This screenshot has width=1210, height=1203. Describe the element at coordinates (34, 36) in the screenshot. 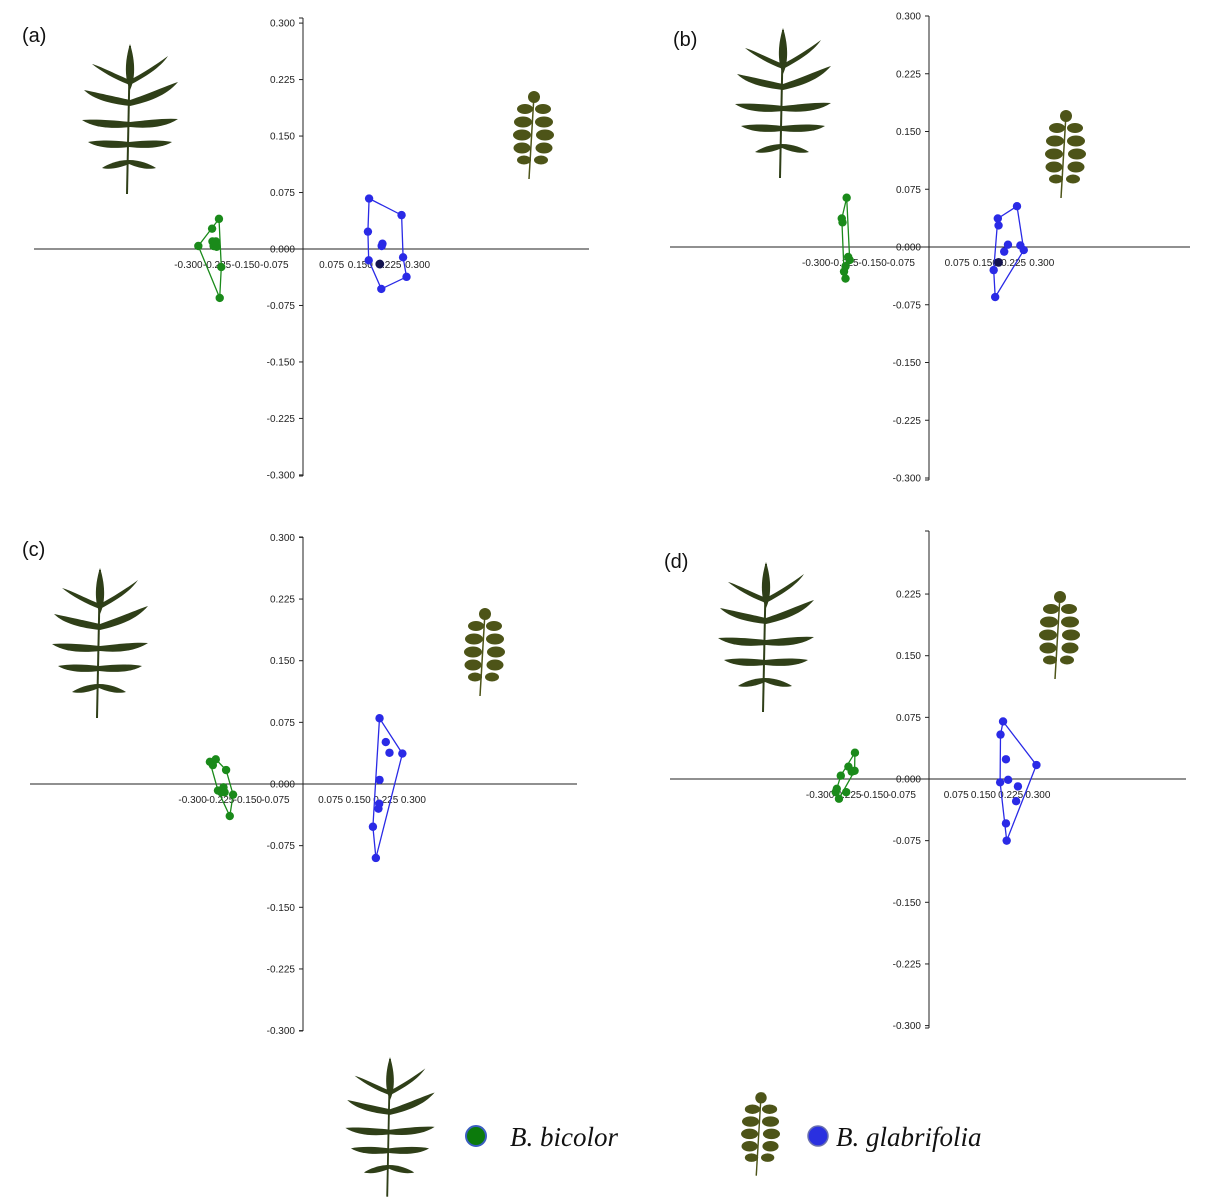

I see `panel-label-a: (a)` at that location.